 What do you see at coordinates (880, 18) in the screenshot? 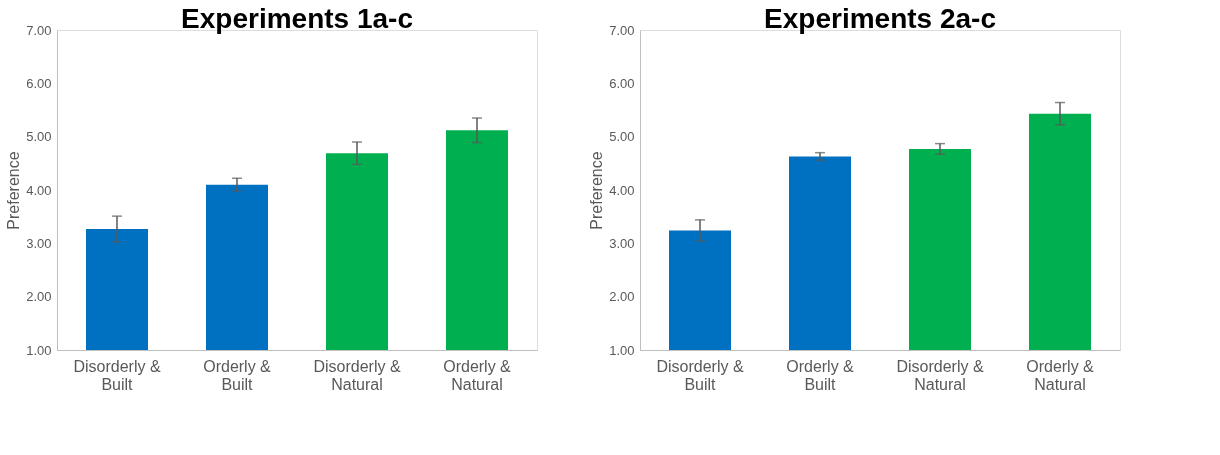
I see `chart-title: Experiments 2a-c` at bounding box center [880, 18].